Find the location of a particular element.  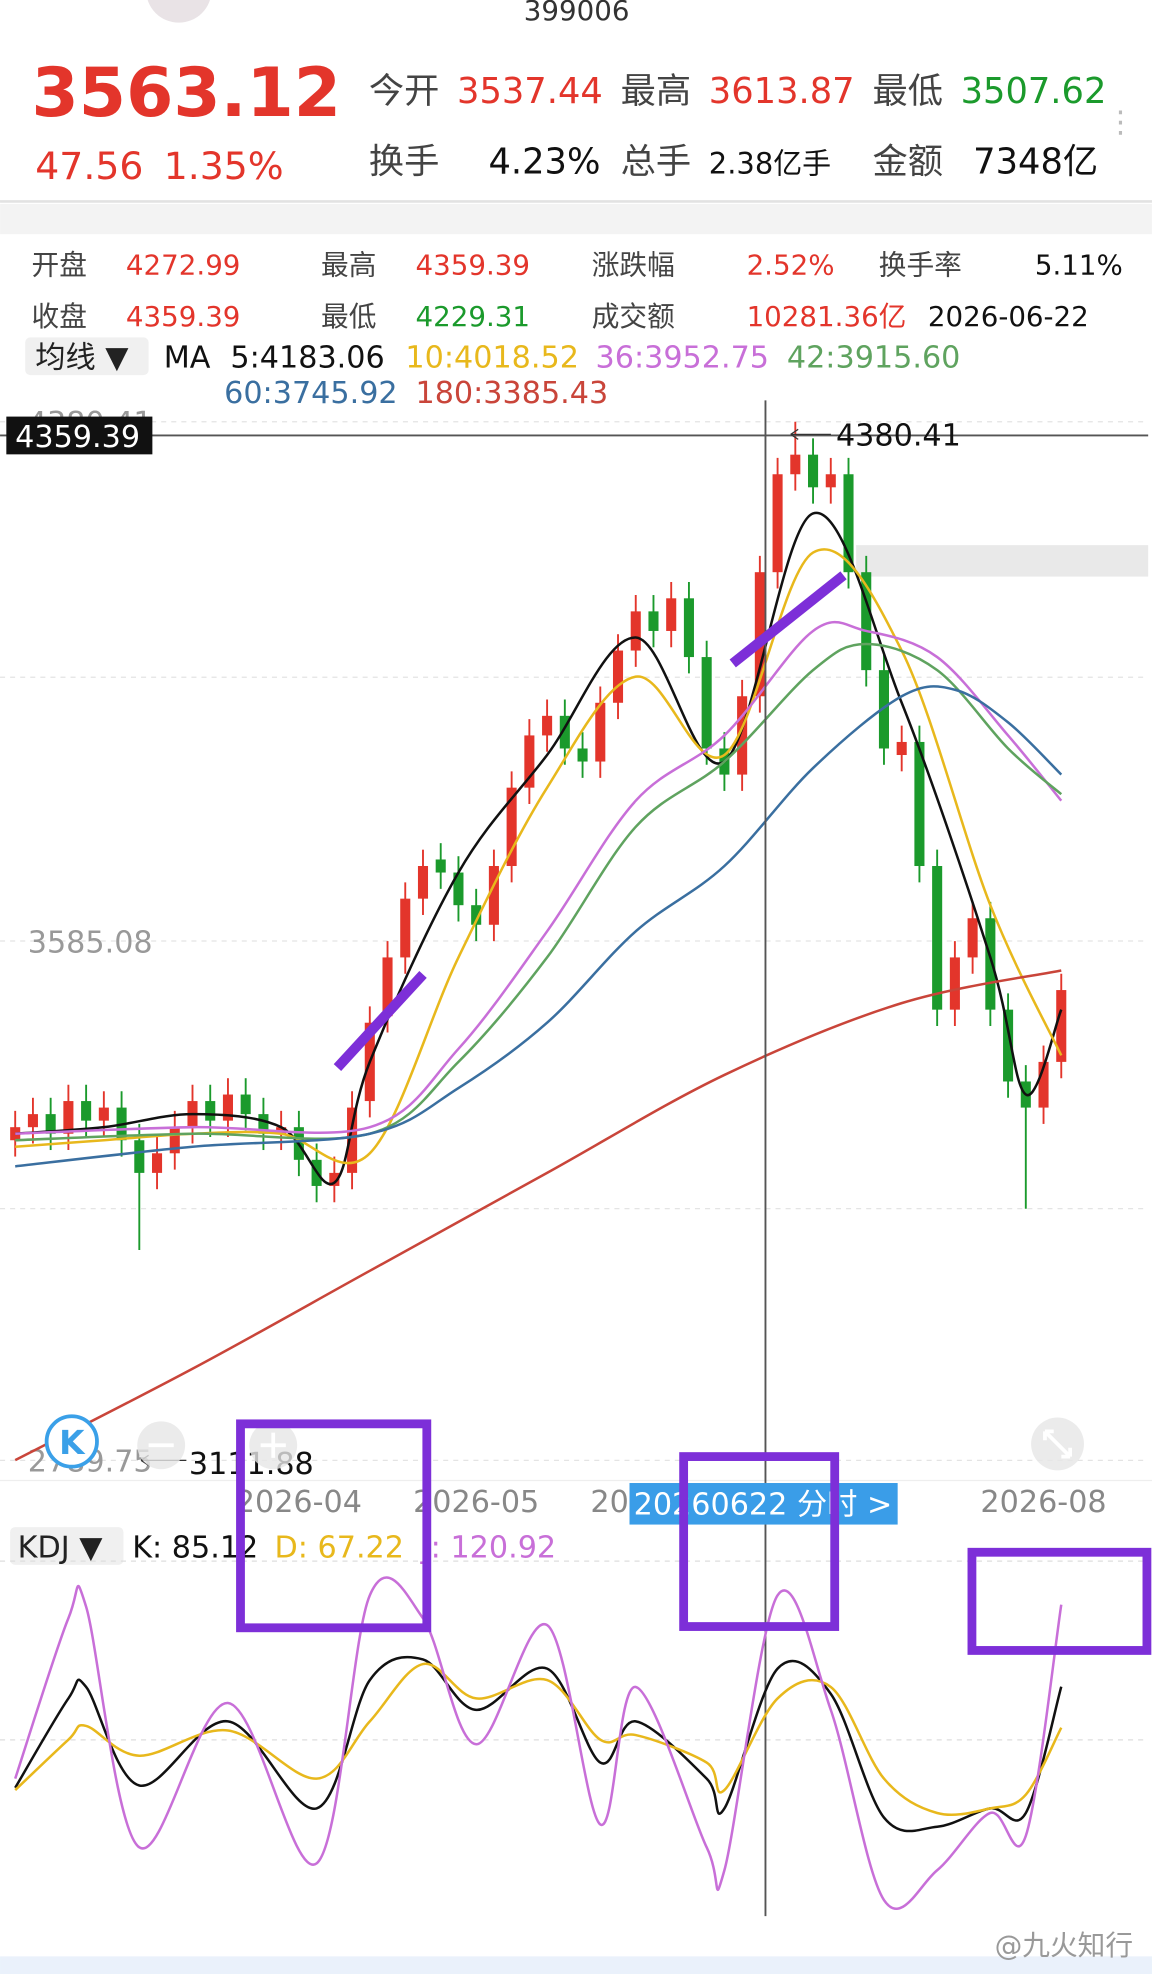

stat-label: 今开 is located at coordinates (404, 91).